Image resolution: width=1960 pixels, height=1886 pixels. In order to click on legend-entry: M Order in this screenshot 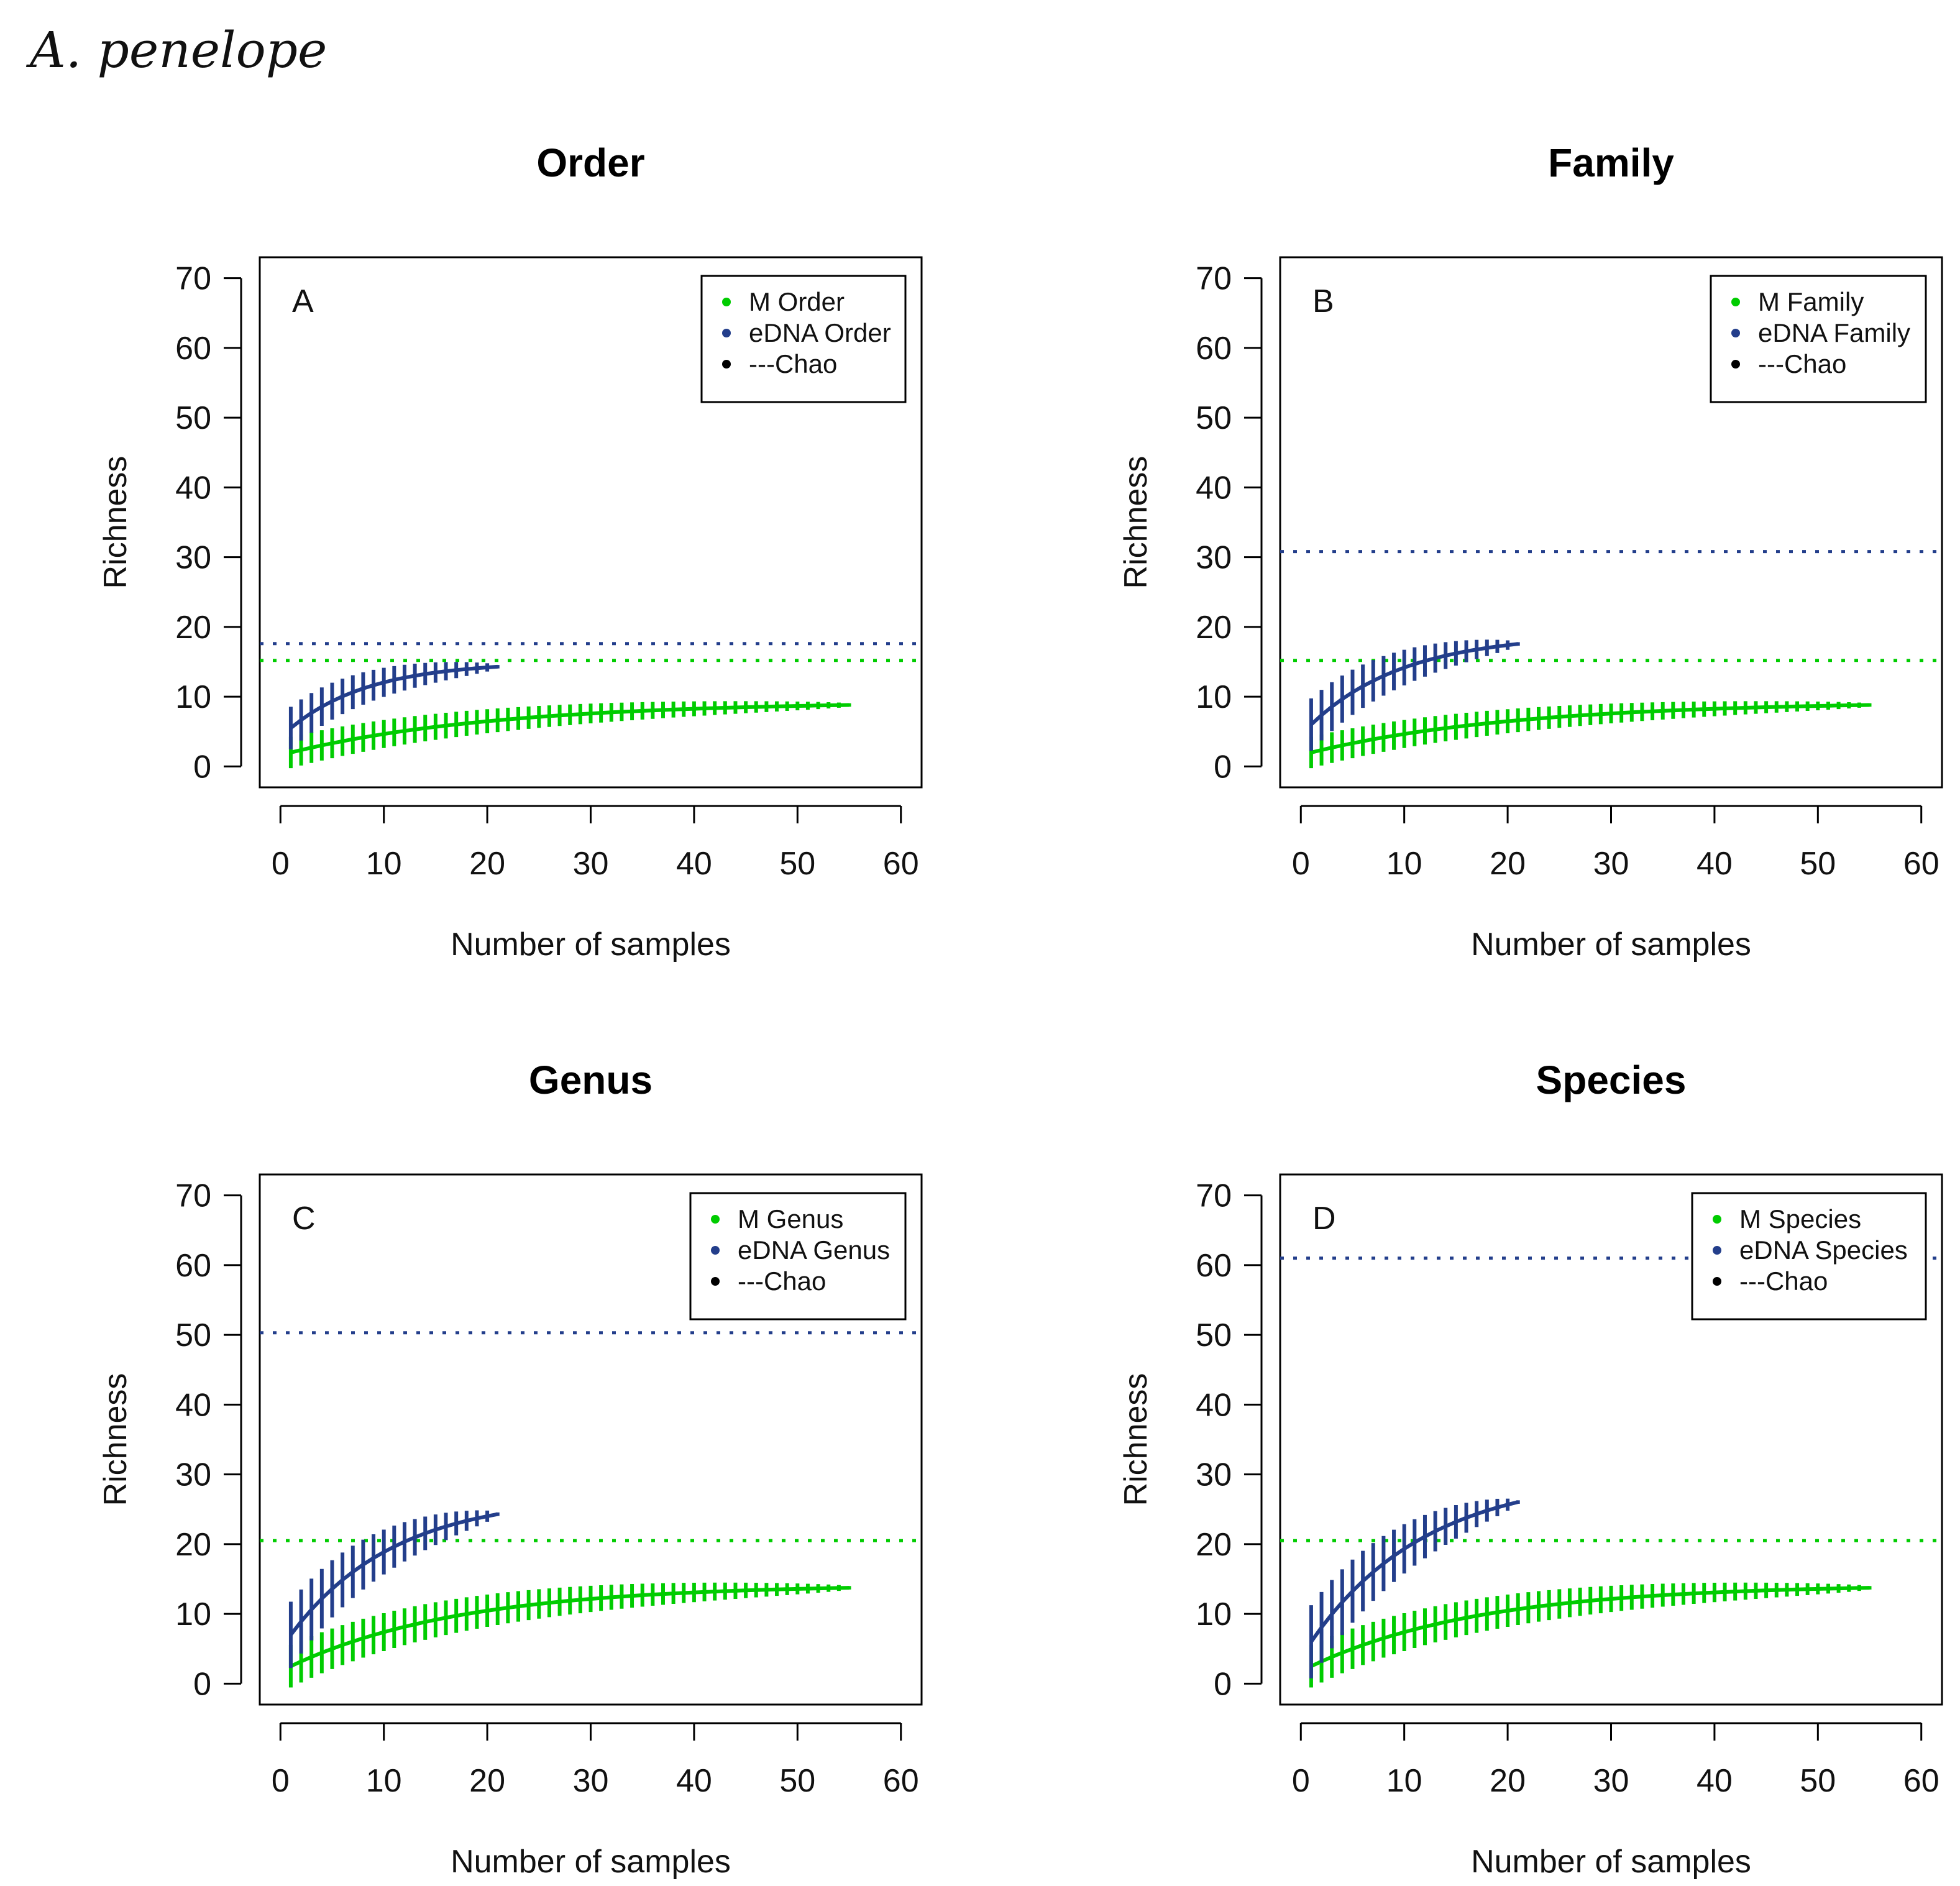, I will do `click(797, 301)`.